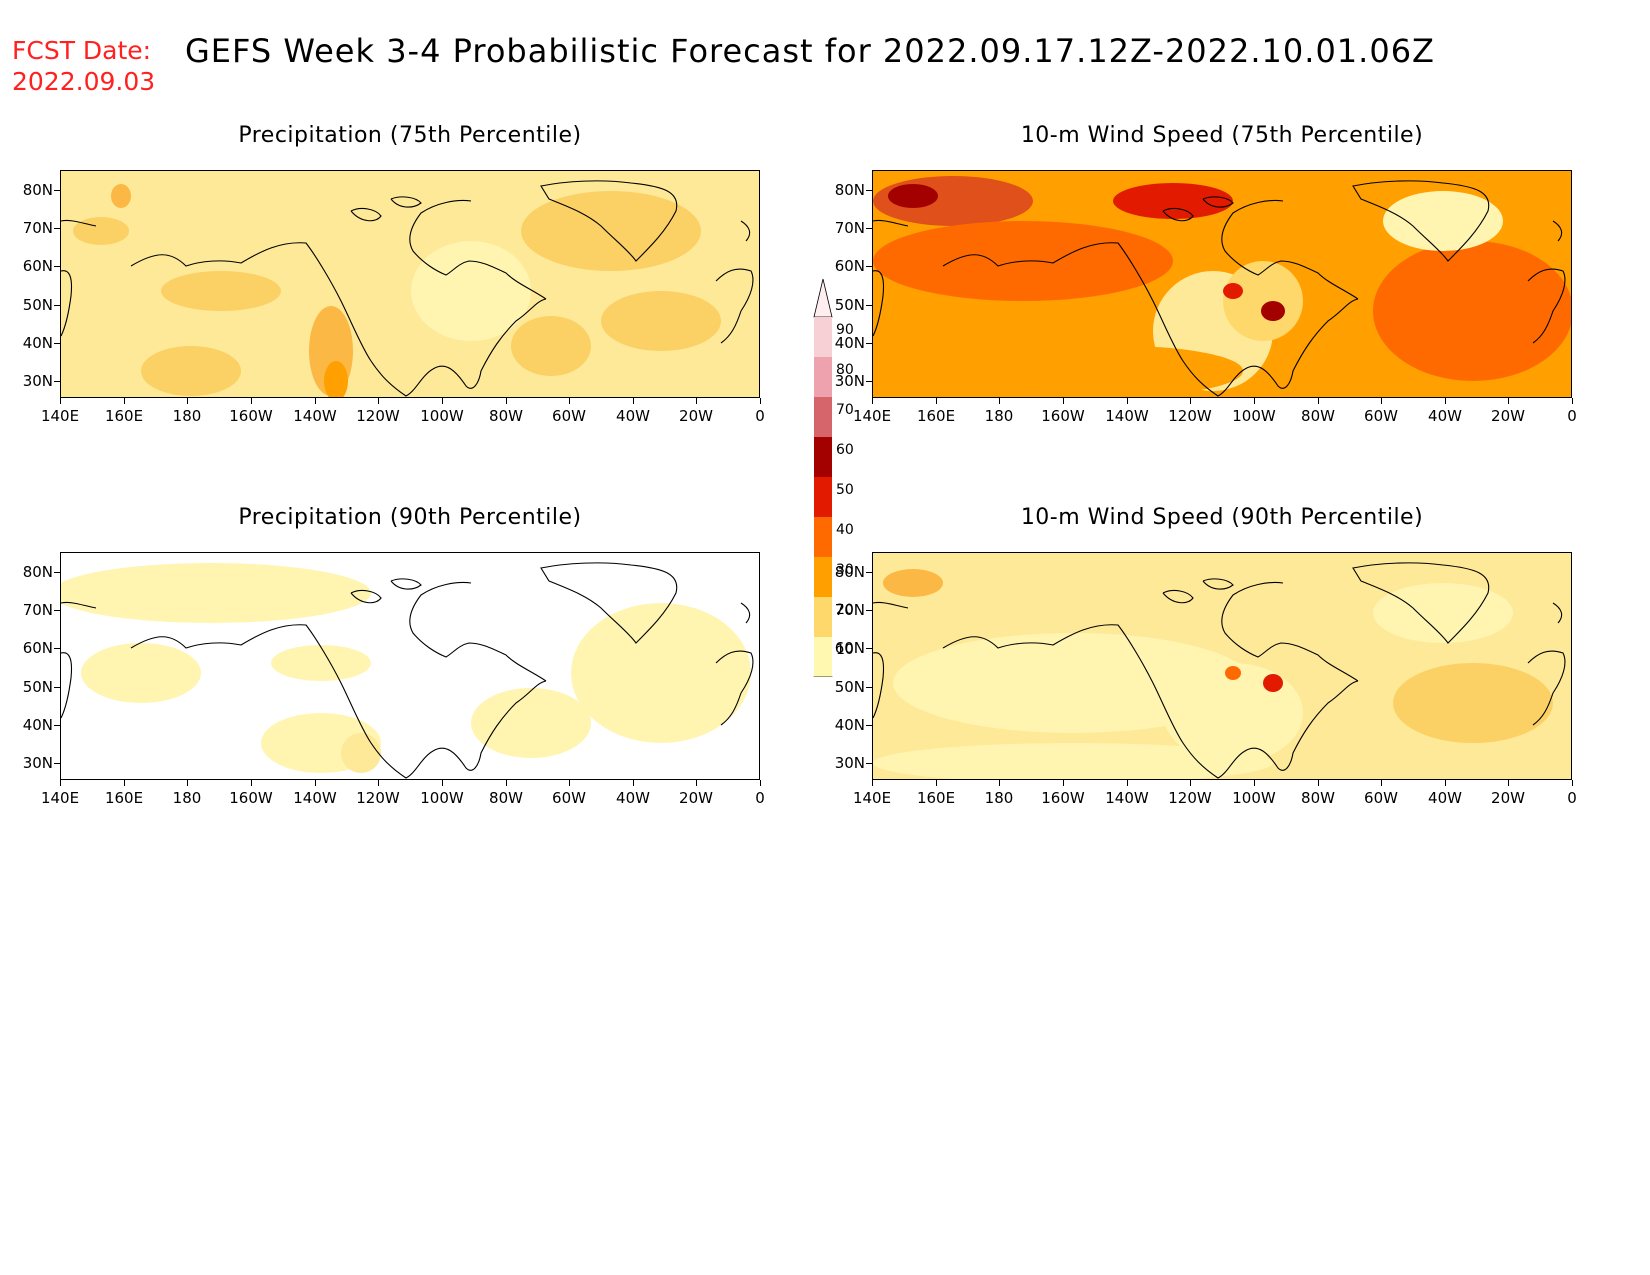  What do you see at coordinates (845, 330) in the screenshot?
I see `colorbar-level-label: 90` at bounding box center [845, 330].